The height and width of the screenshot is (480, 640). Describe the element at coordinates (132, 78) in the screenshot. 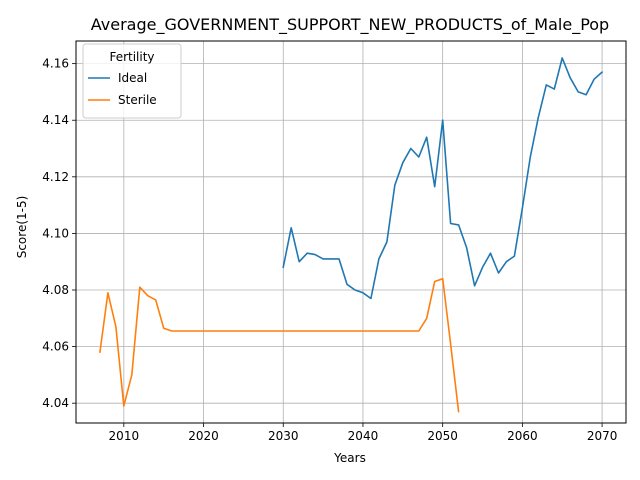

I see `legend-label-ideal: Ideal` at that location.